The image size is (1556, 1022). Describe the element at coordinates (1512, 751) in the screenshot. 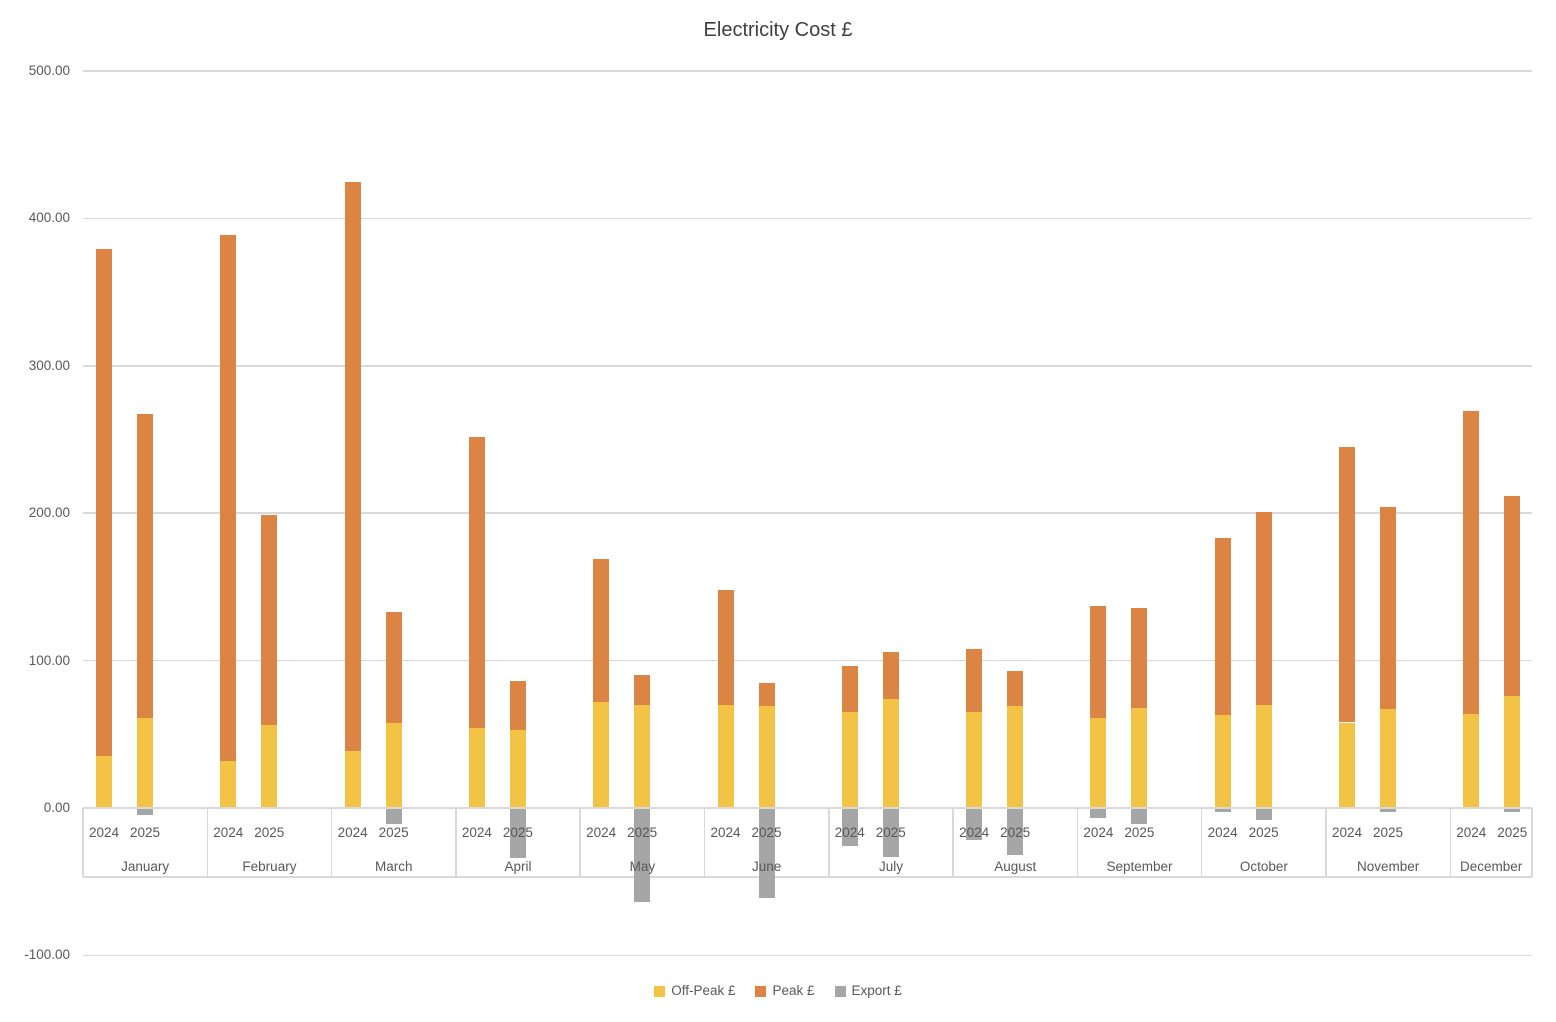

I see `bar-offpeak-2025-December` at that location.